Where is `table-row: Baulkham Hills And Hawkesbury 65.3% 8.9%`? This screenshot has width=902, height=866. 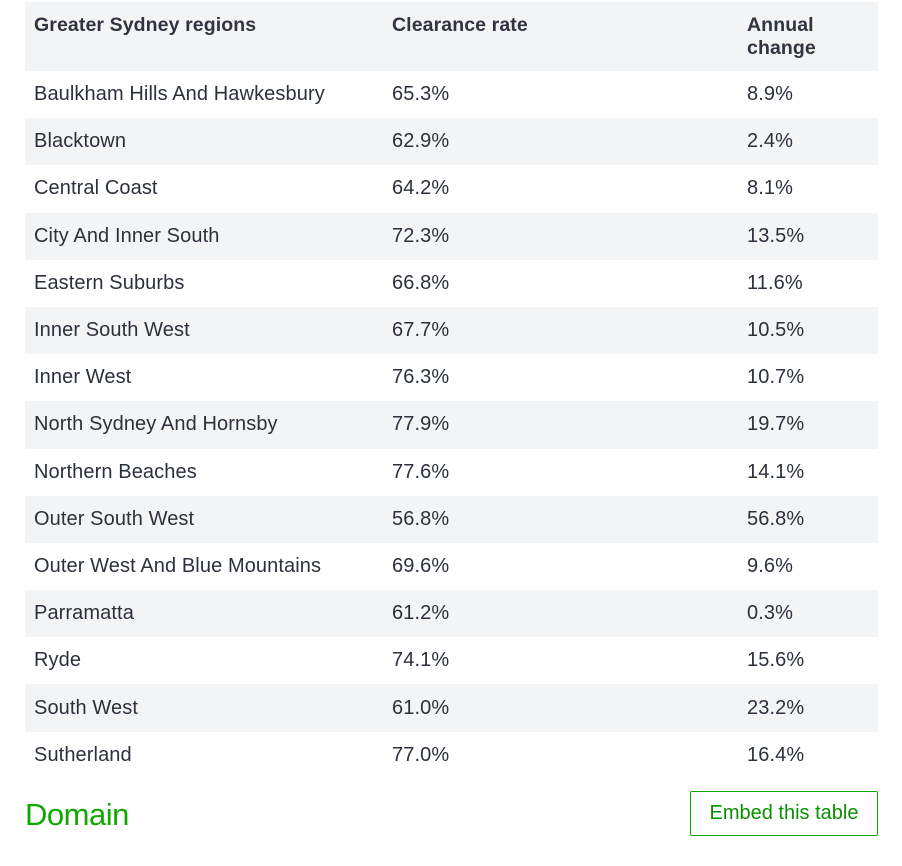
table-row: Baulkham Hills And Hawkesbury 65.3% 8.9% is located at coordinates (451, 94).